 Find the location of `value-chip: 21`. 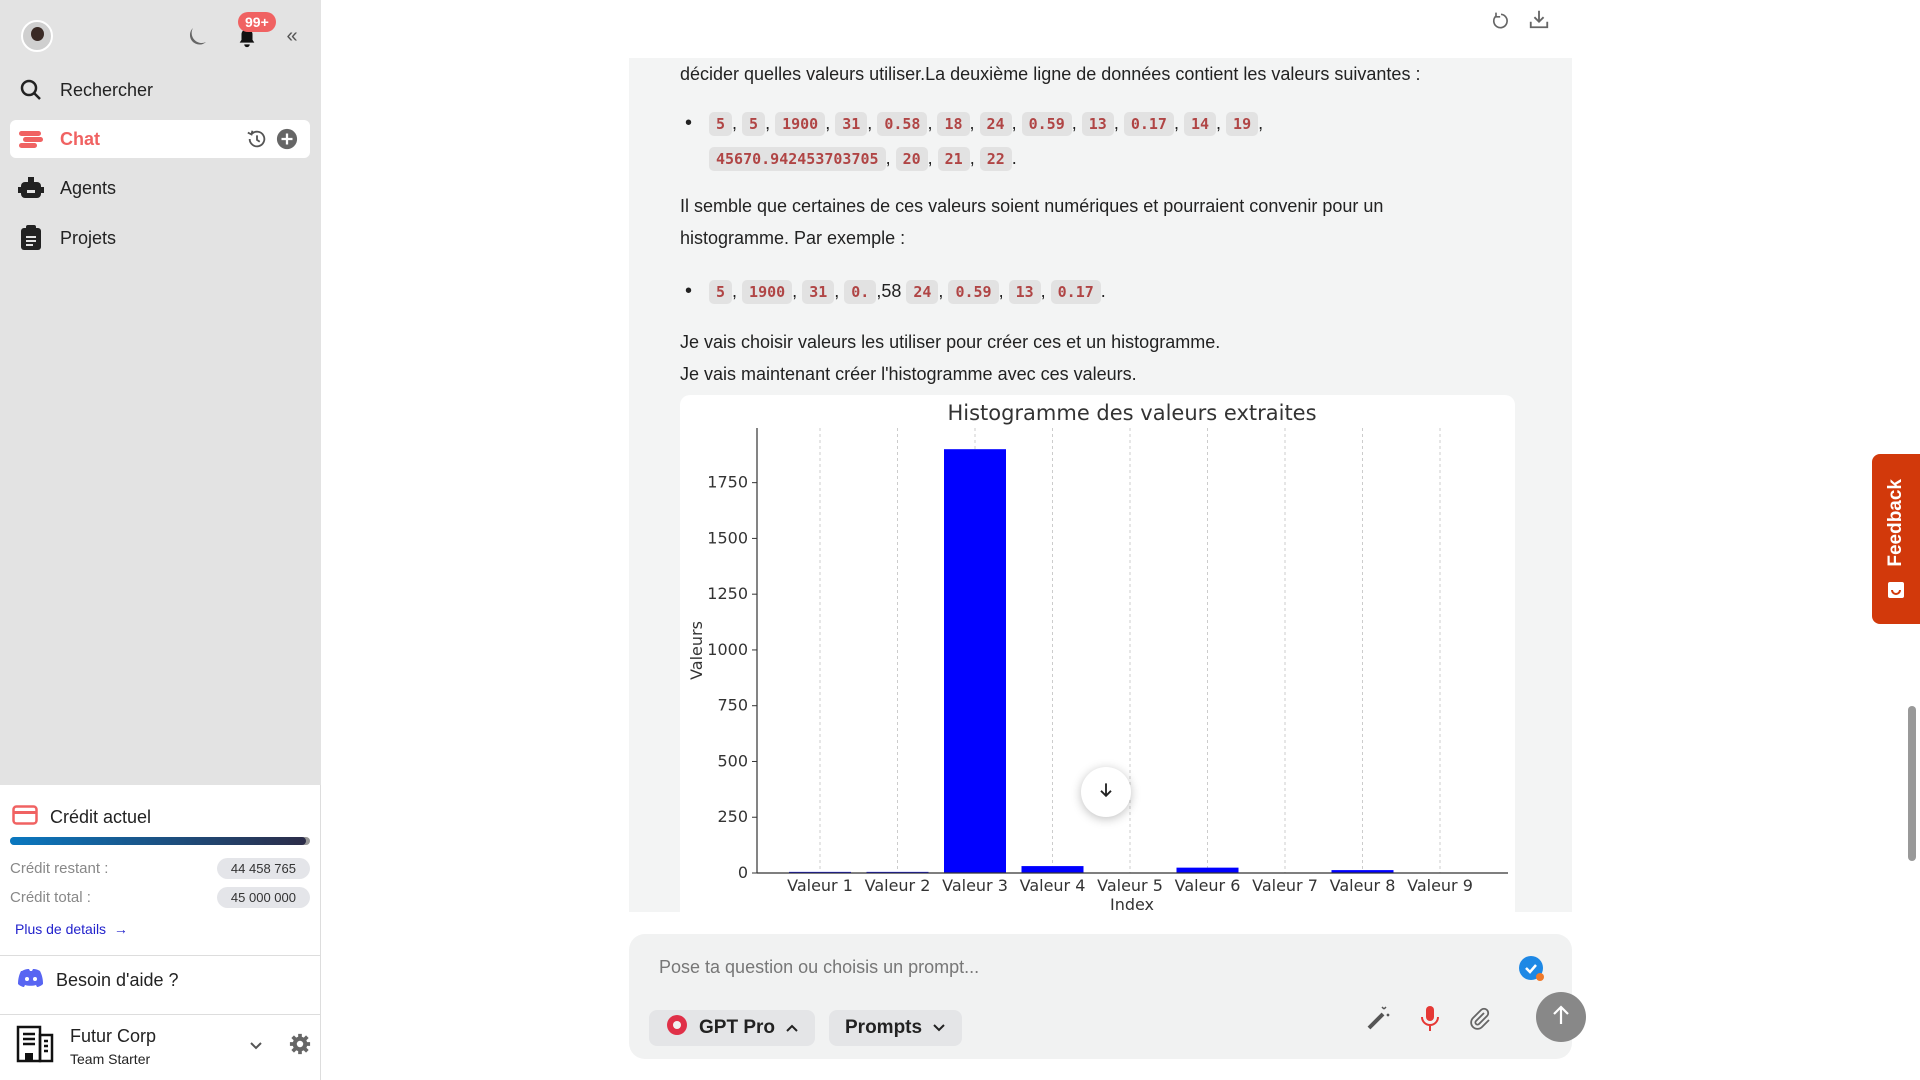

value-chip: 21 is located at coordinates (953, 159).